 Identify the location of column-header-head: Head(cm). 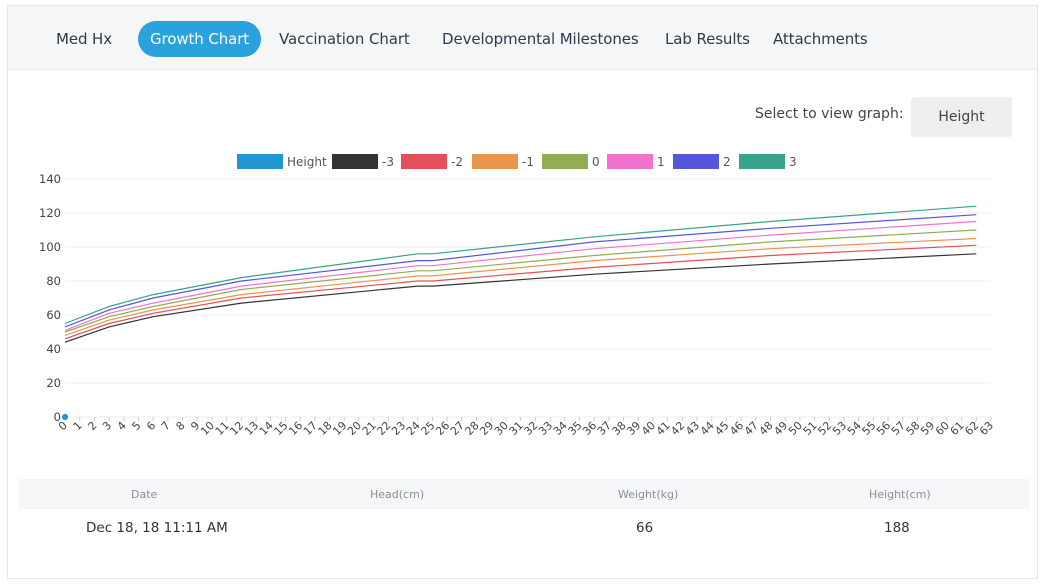
(397, 494).